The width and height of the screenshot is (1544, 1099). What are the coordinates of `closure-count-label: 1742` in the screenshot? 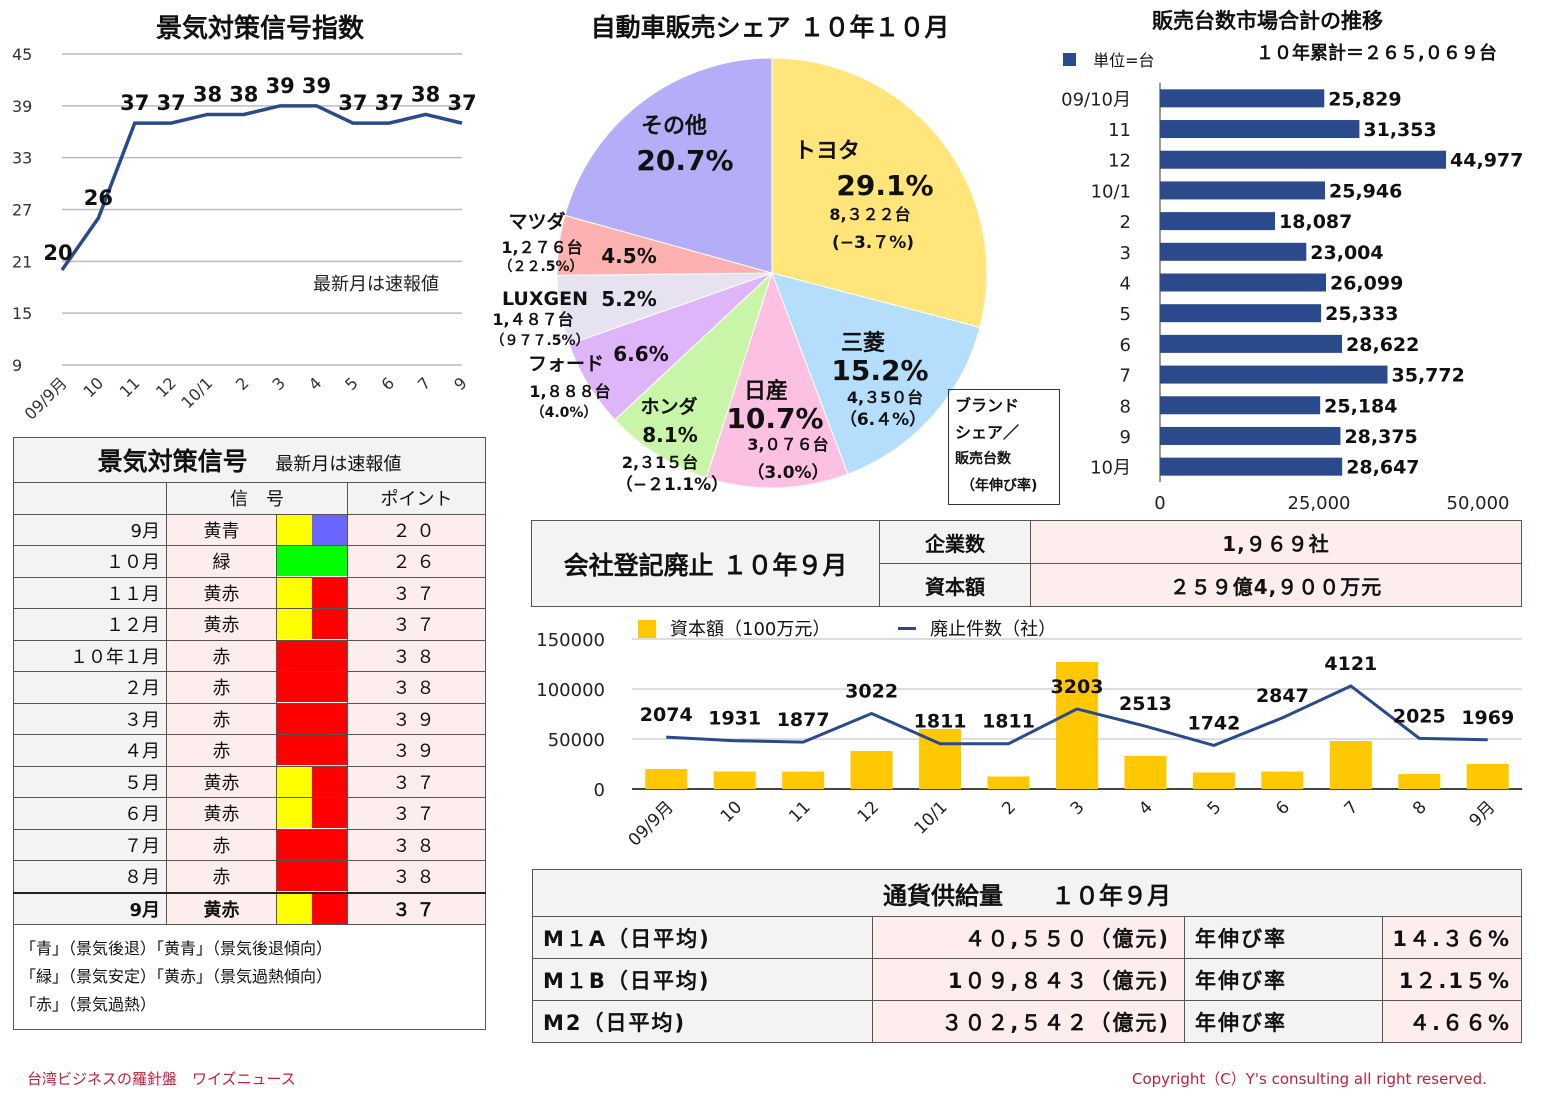 It's located at (1213, 723).